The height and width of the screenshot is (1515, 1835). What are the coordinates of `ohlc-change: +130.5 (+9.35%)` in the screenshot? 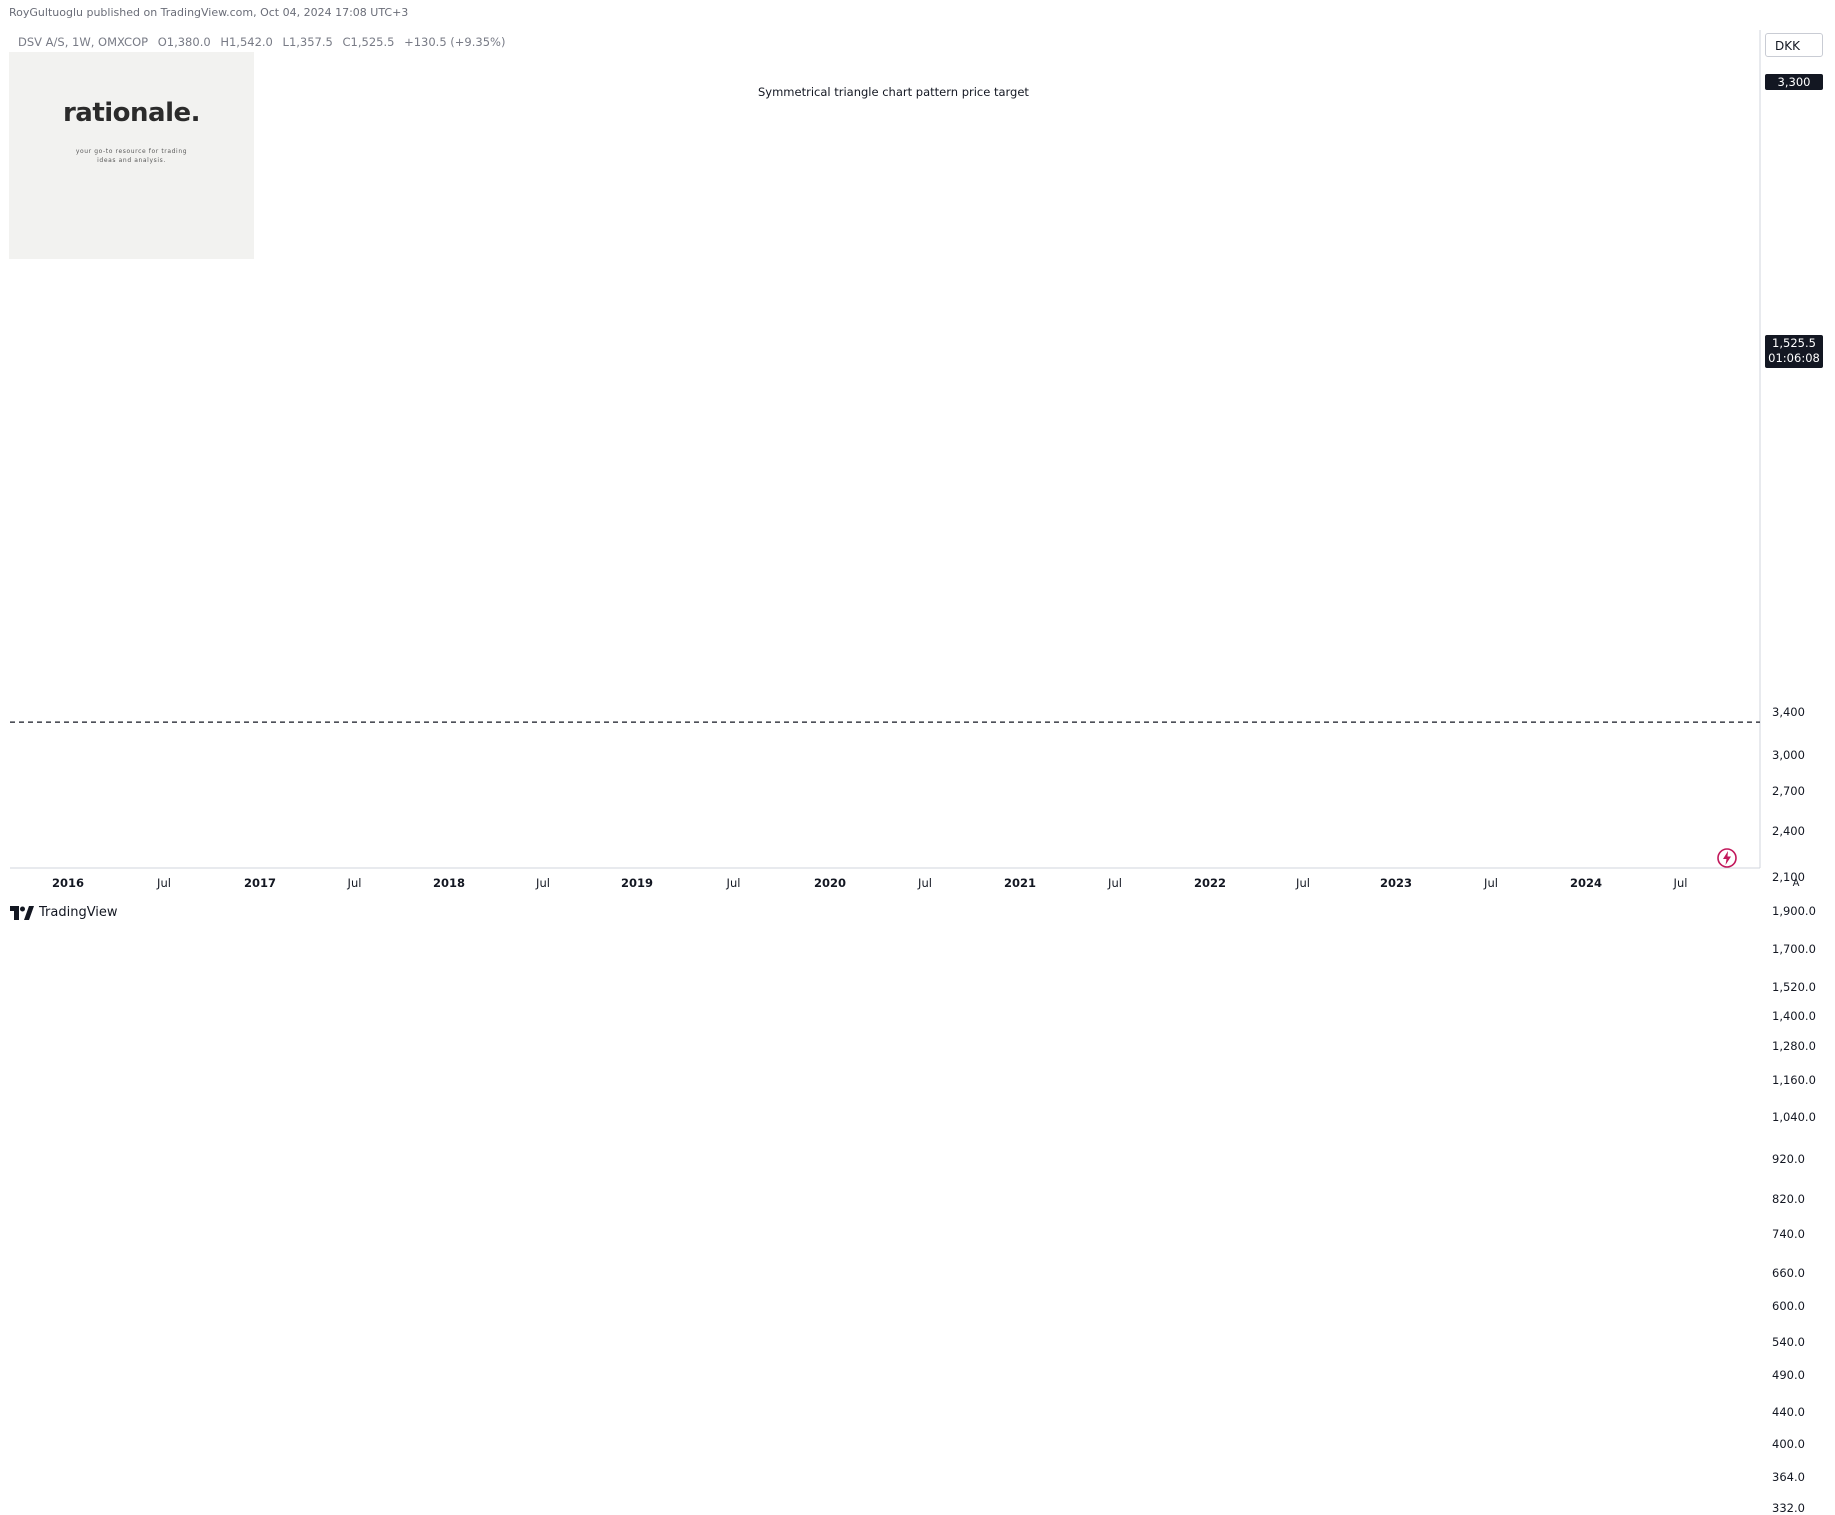 It's located at (455, 42).